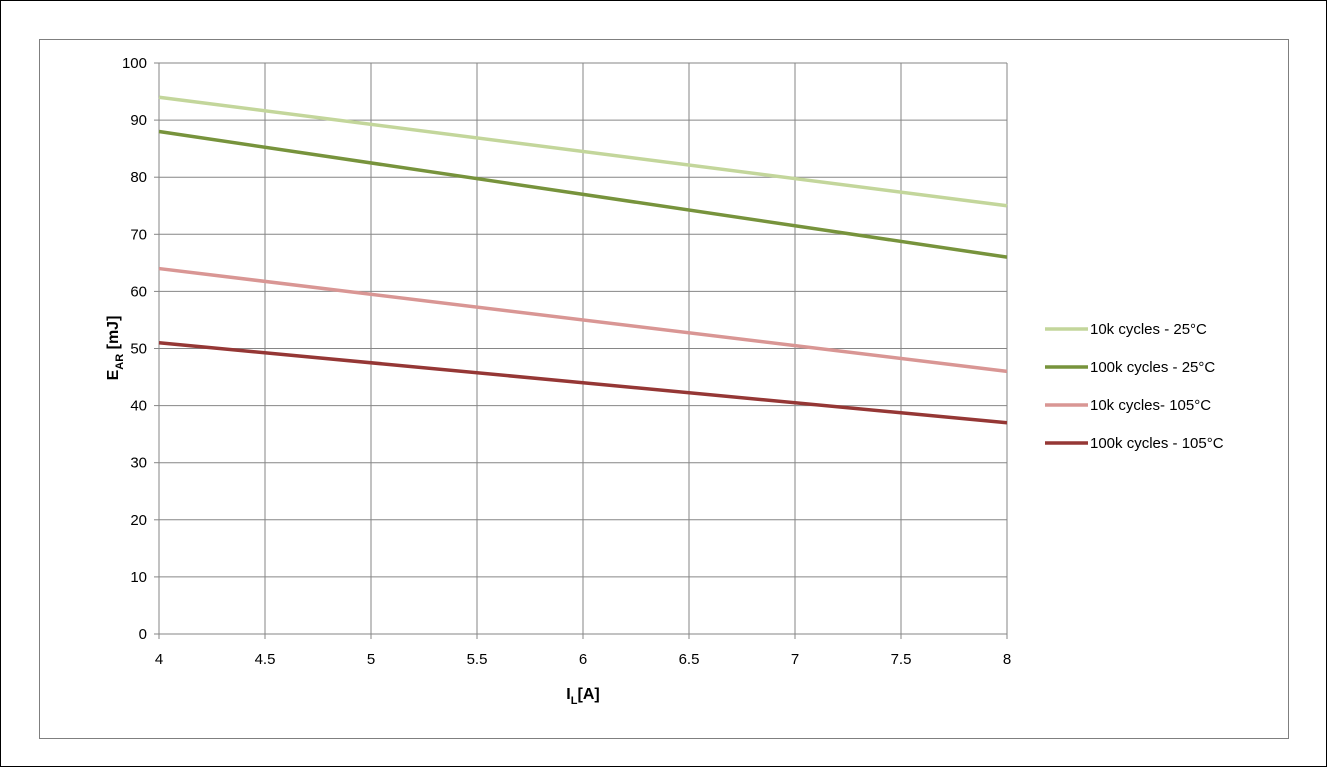 This screenshot has width=1327, height=767. Describe the element at coordinates (134, 63) in the screenshot. I see `y-tick-label: 100` at that location.